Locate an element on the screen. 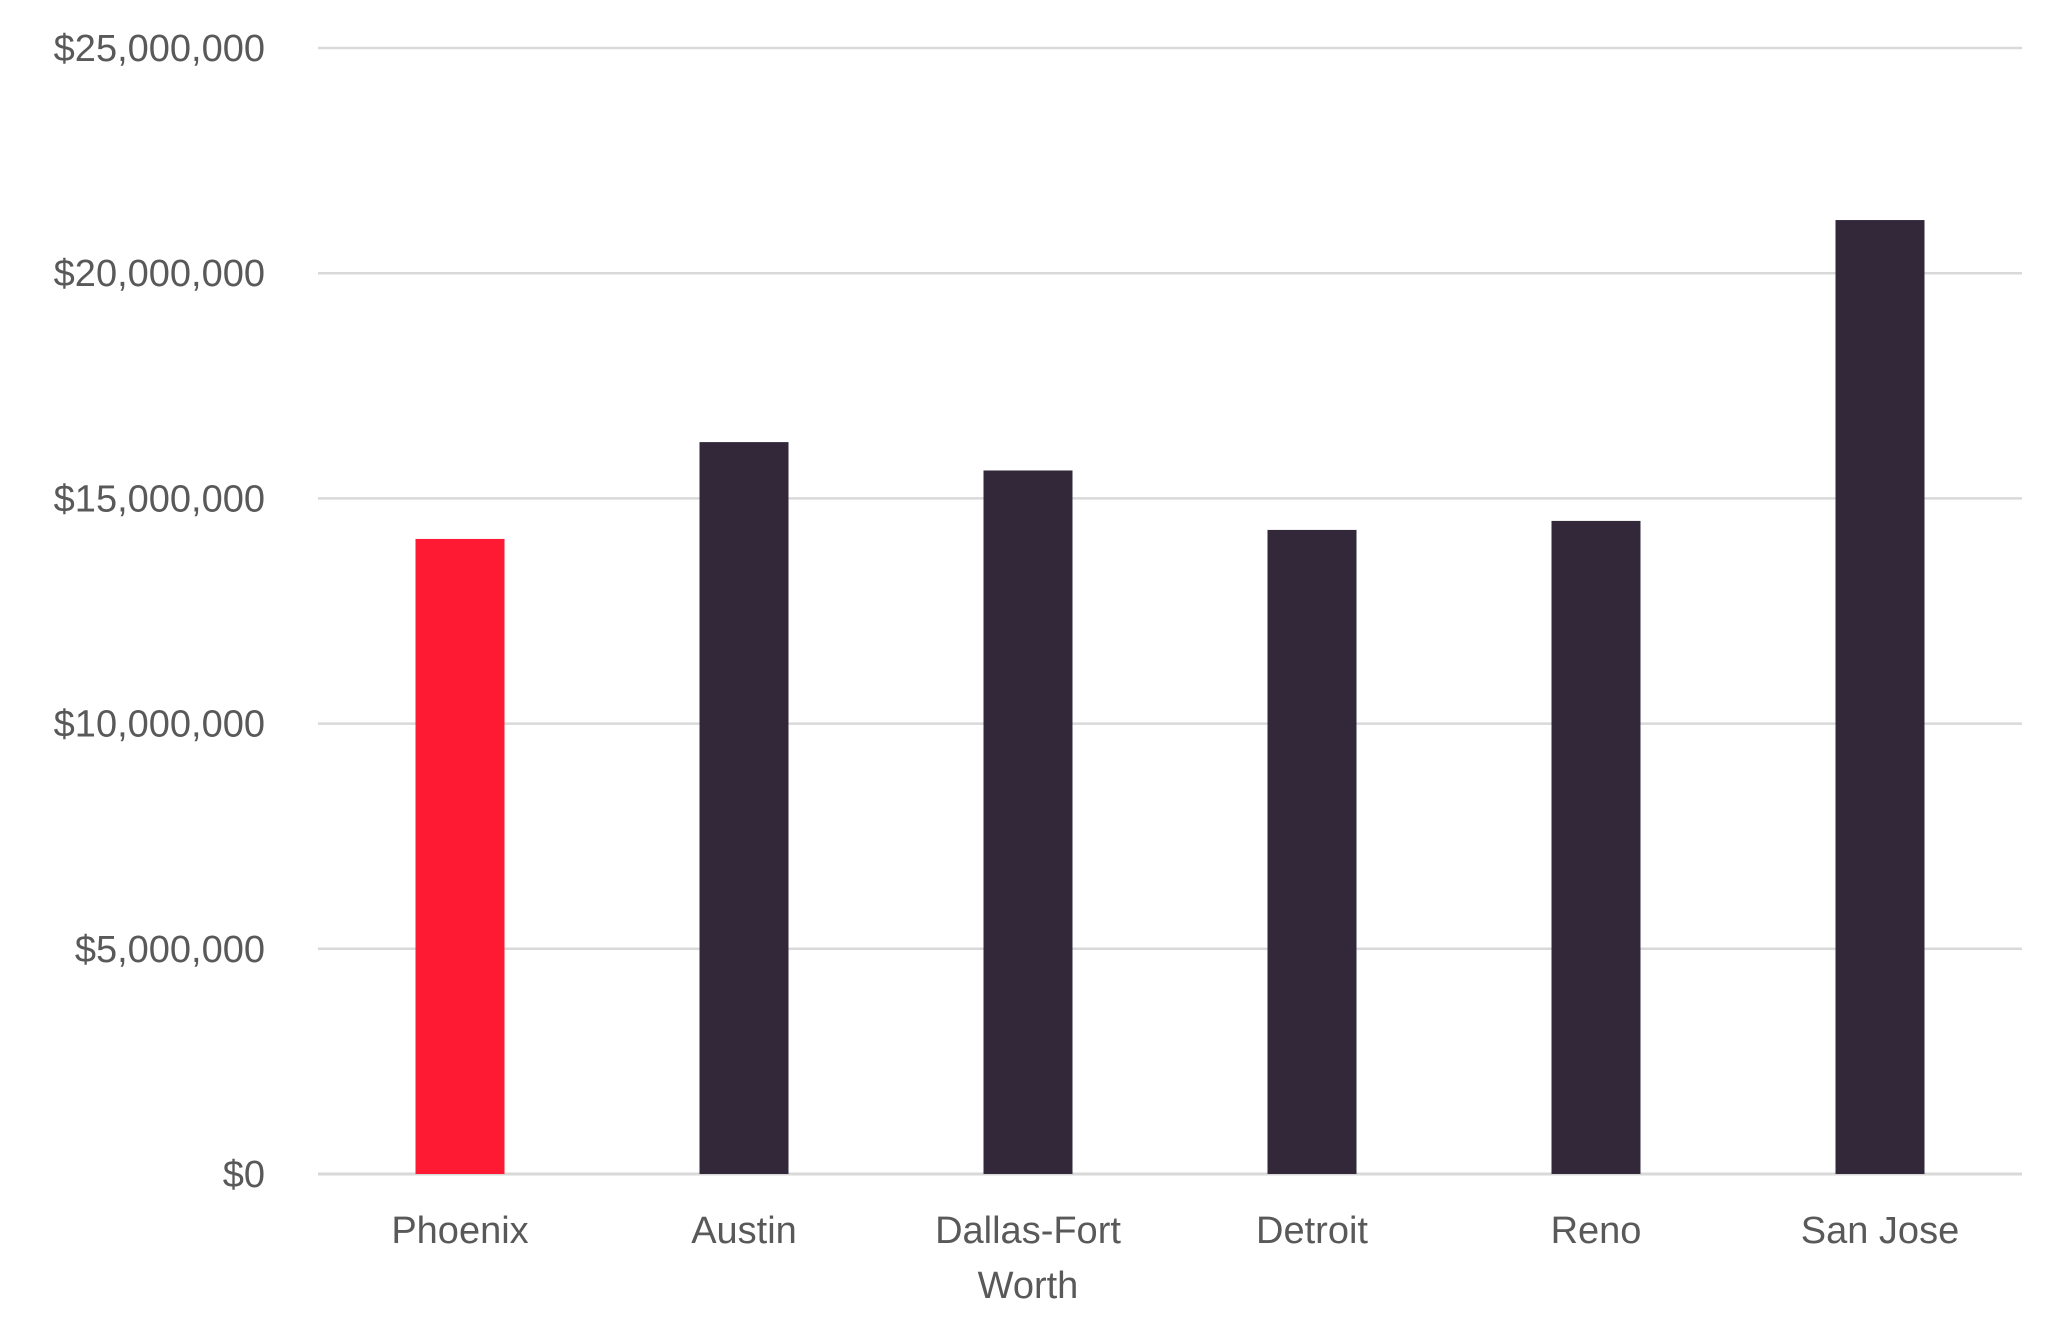 This screenshot has width=2048, height=1332. y-tick-label: $5,000,000 is located at coordinates (170, 950).